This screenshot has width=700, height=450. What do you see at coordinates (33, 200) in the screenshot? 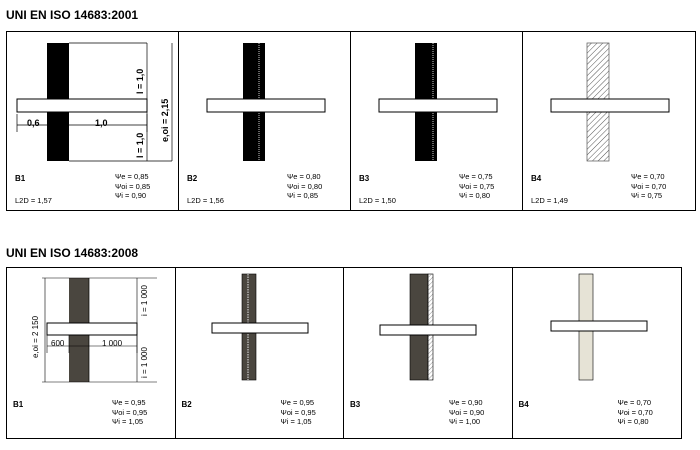
I see `l2d-value: L2D = 1,57` at bounding box center [33, 200].